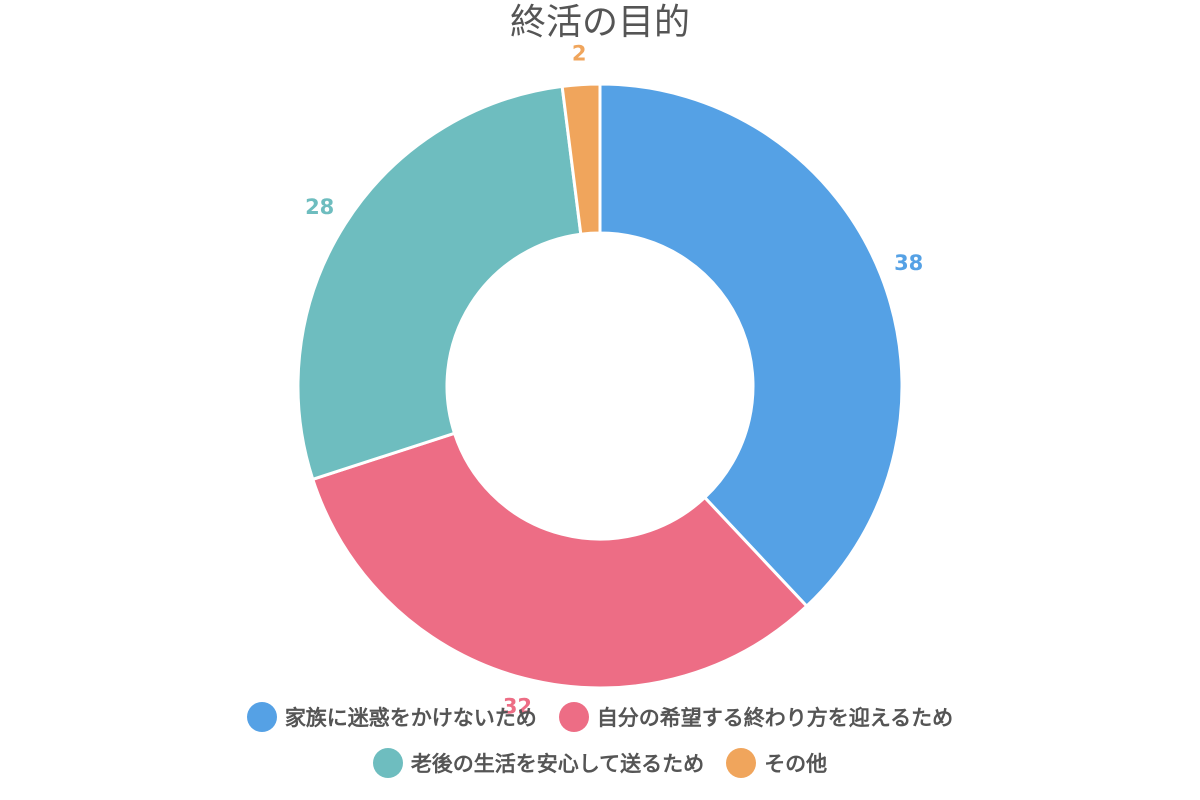  I want to click on data-label: 32, so click(517, 707).